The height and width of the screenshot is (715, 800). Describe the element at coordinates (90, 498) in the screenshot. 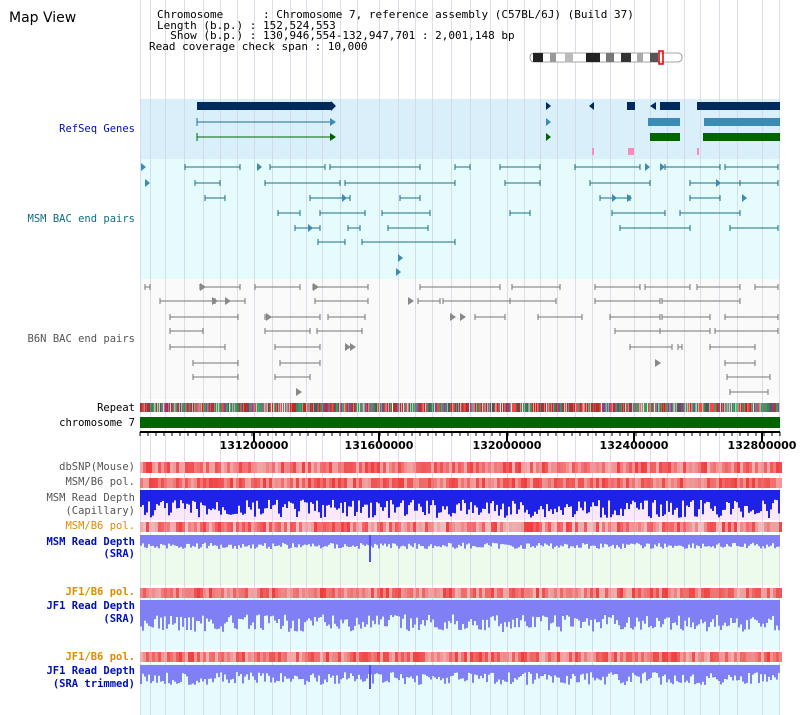

I see `msm-depth-cap-label: MSM Read Depth` at that location.